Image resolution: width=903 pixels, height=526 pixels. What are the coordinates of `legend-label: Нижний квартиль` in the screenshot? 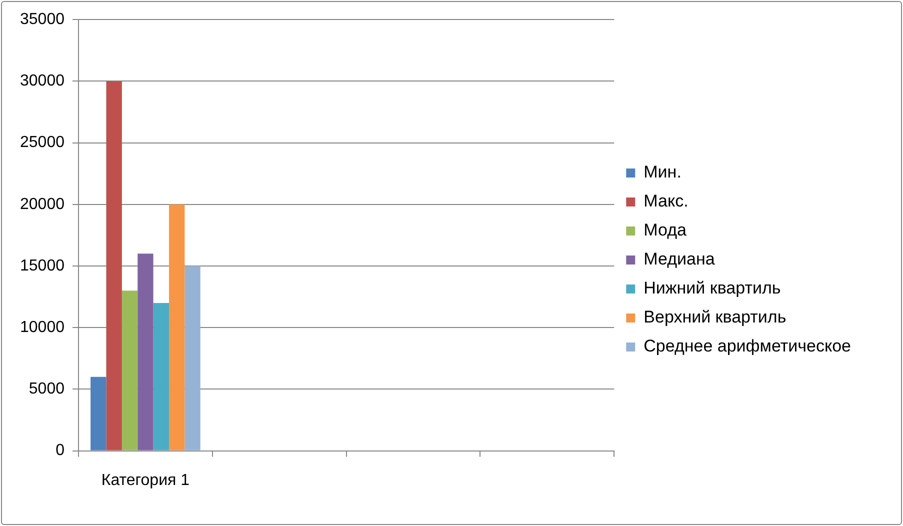 It's located at (712, 288).